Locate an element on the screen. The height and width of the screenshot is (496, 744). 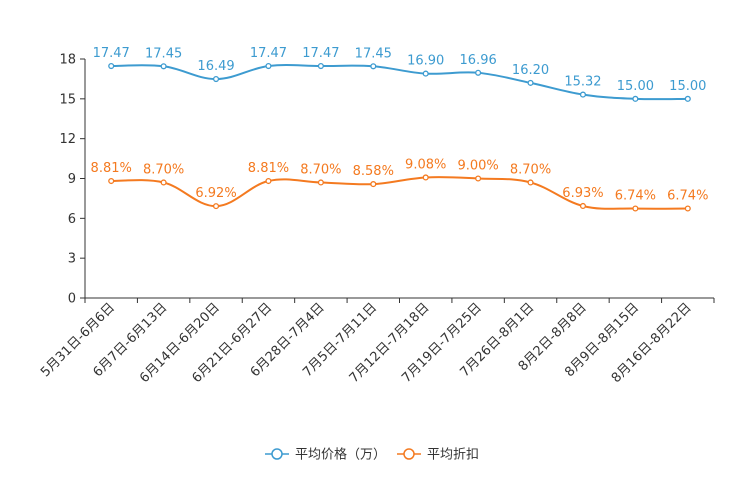
legend-label: 平均折扣 is located at coordinates (453, 455).